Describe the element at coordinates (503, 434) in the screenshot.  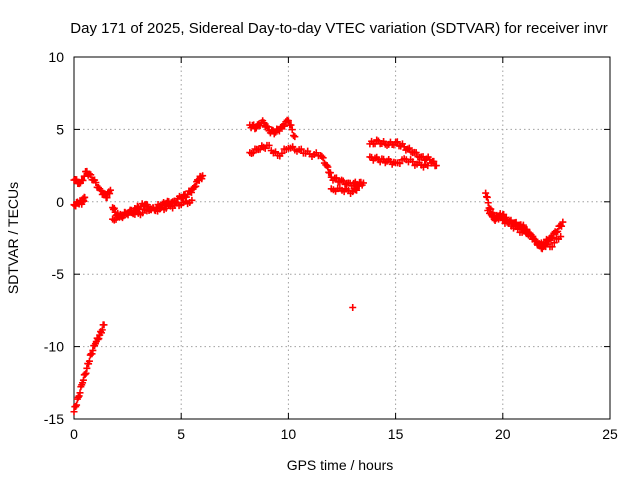
I see `x-tick-label: 20` at that location.